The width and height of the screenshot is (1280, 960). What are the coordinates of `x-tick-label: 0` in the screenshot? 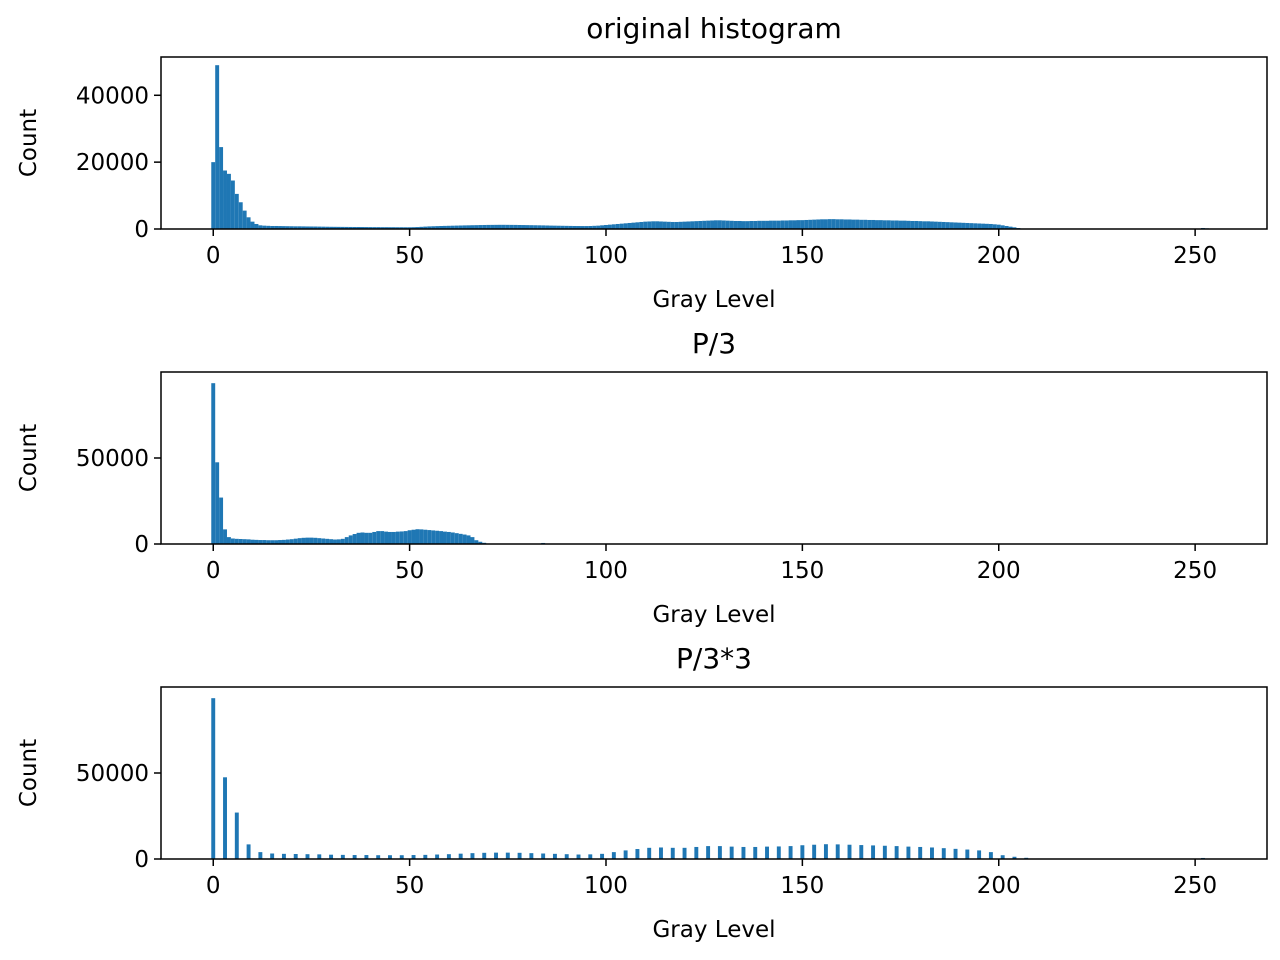 It's located at (213, 886).